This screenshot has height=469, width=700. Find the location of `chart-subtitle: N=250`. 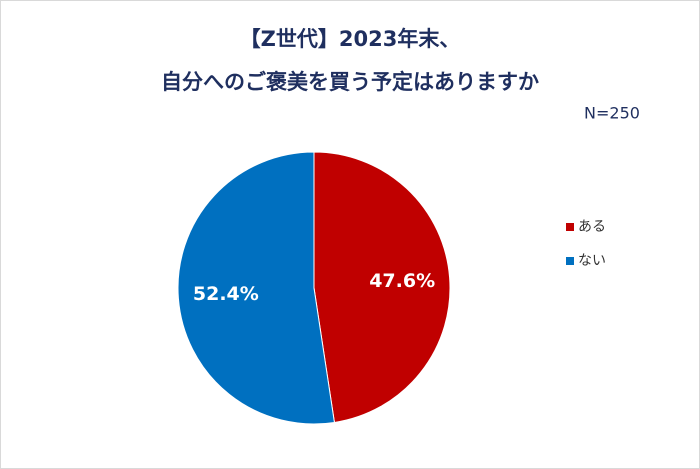

chart-subtitle: N=250 is located at coordinates (612, 113).